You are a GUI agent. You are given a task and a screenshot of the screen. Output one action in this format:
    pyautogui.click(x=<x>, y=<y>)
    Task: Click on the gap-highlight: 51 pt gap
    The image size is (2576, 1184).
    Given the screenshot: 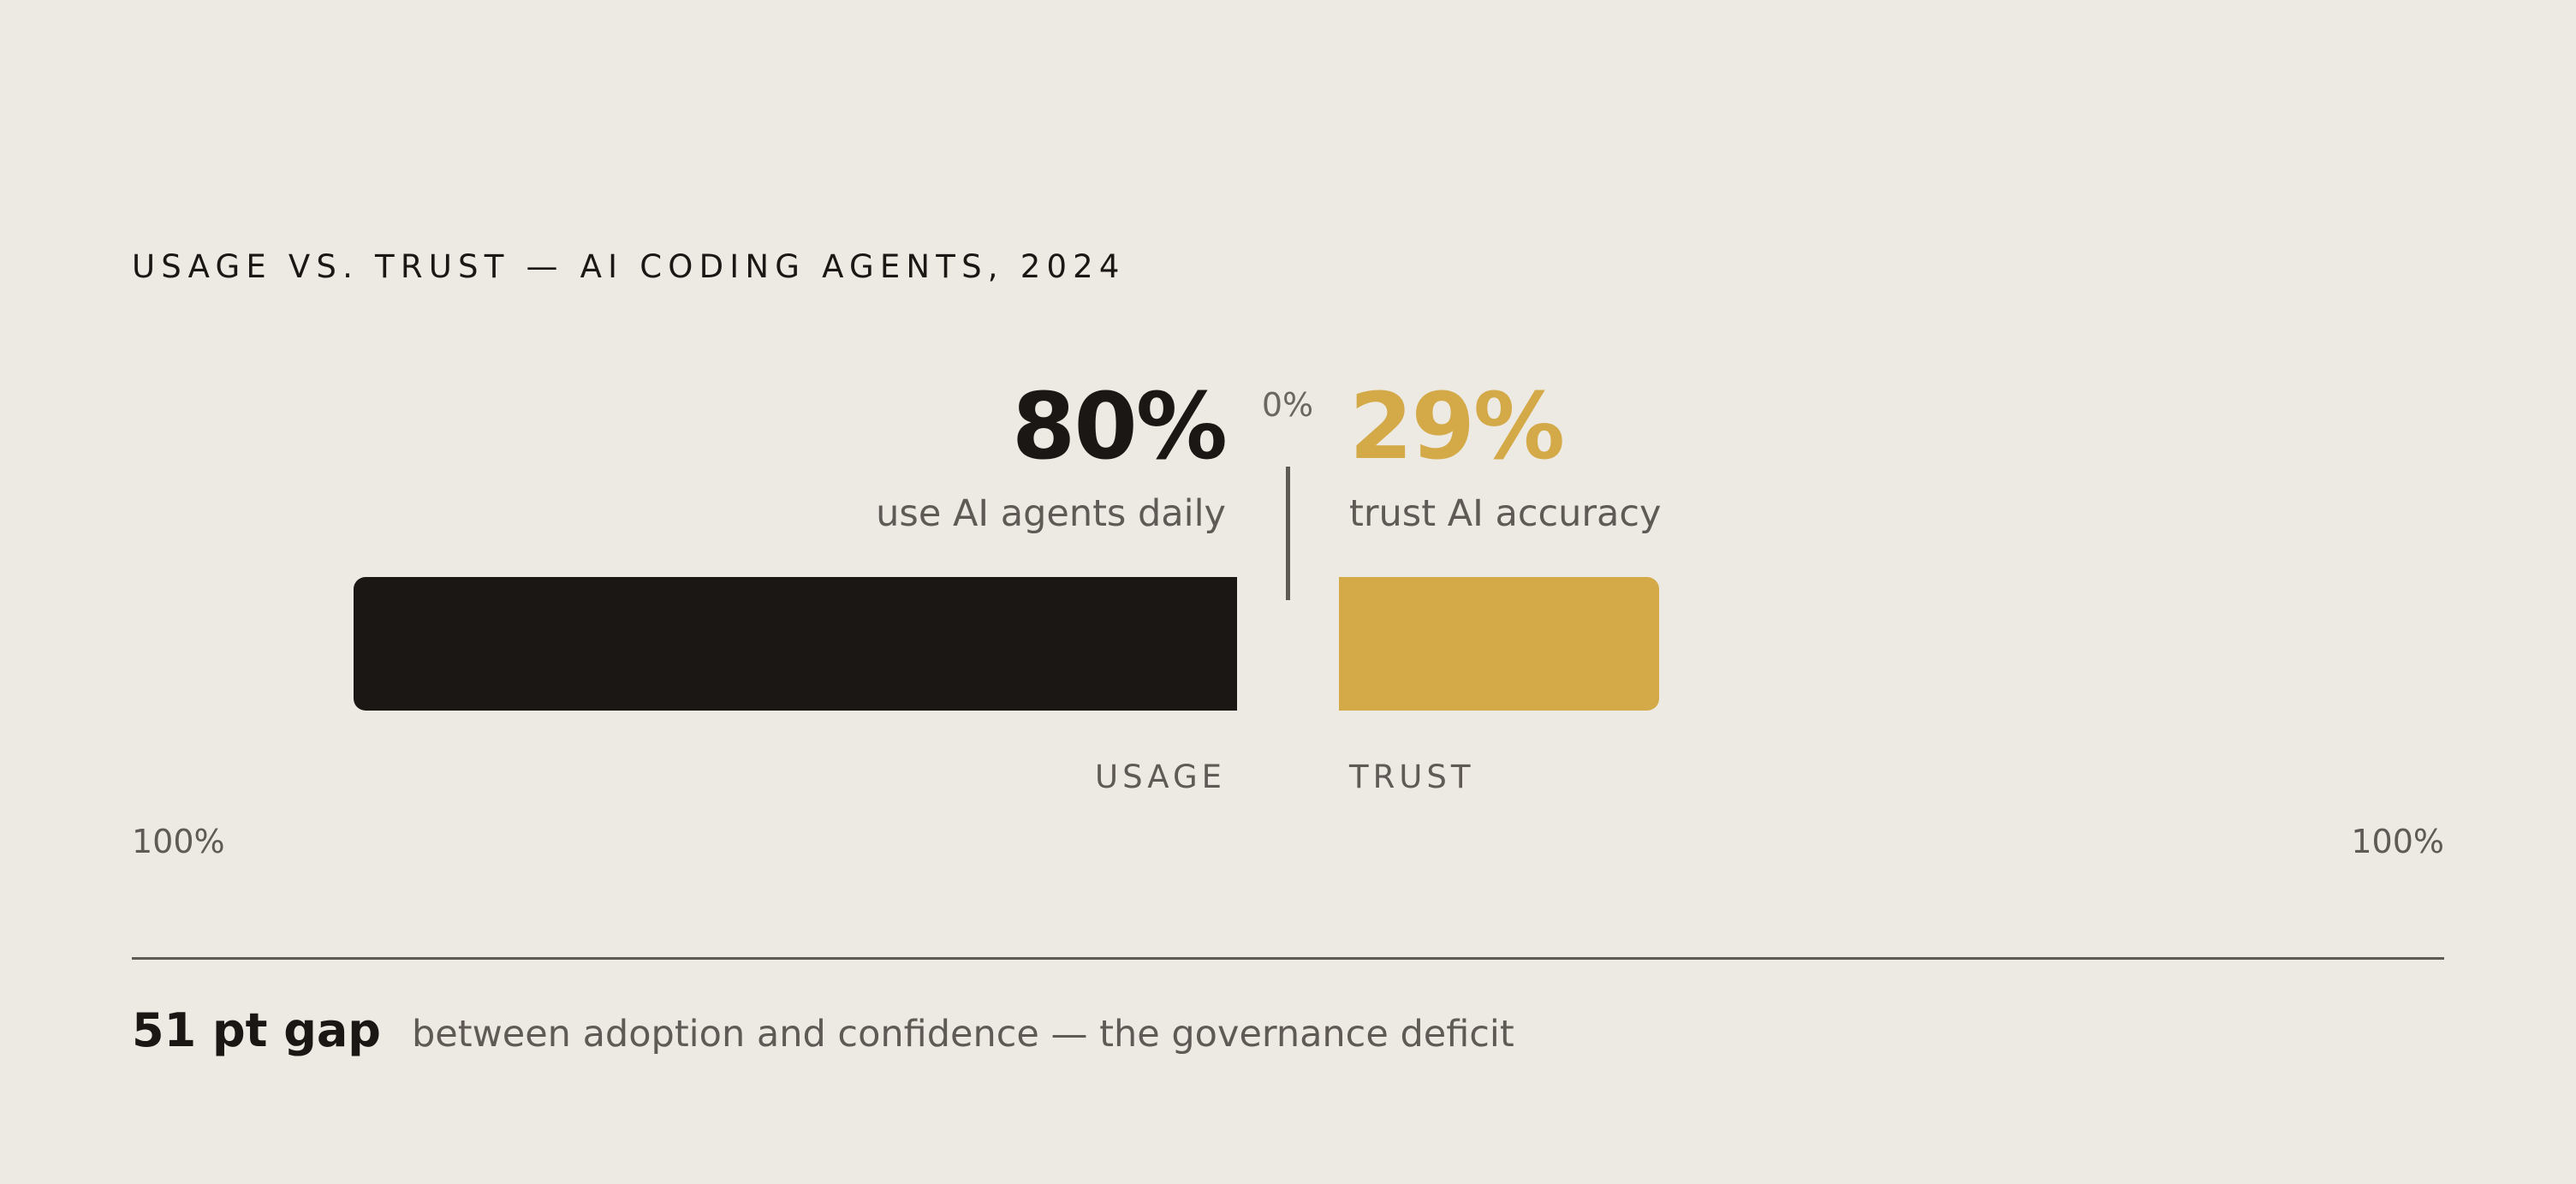 What is the action you would take?
    pyautogui.click(x=256, y=1030)
    